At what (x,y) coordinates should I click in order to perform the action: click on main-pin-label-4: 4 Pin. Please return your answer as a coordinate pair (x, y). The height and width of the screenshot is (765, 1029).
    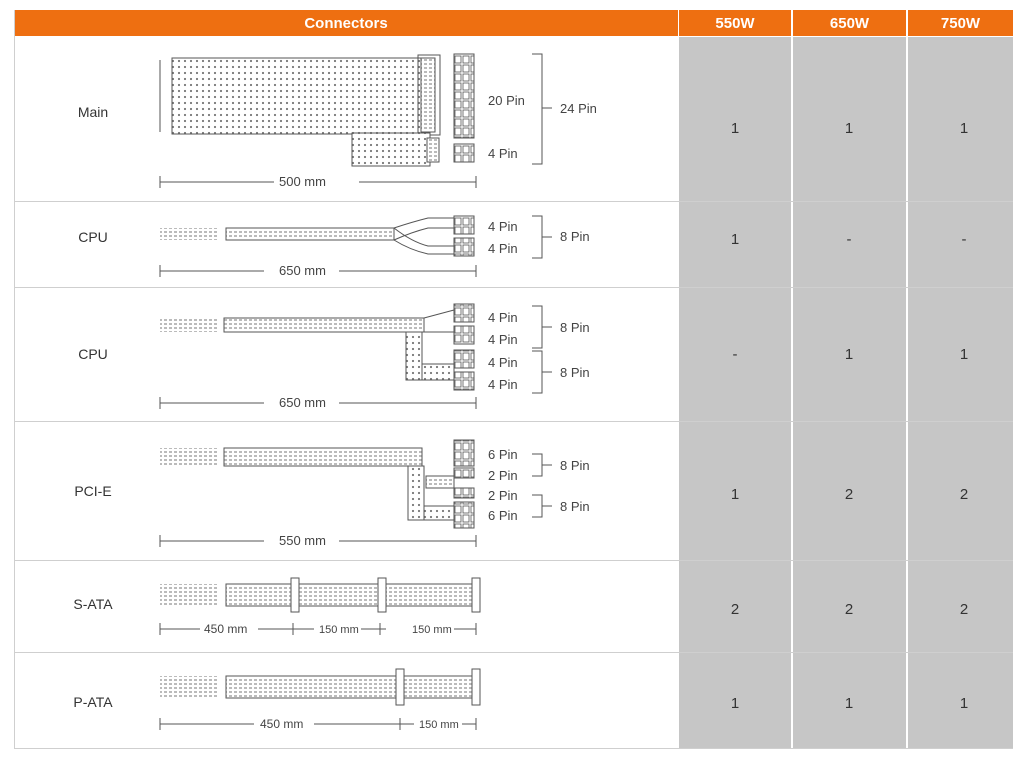
    Looking at the image, I should click on (503, 153).